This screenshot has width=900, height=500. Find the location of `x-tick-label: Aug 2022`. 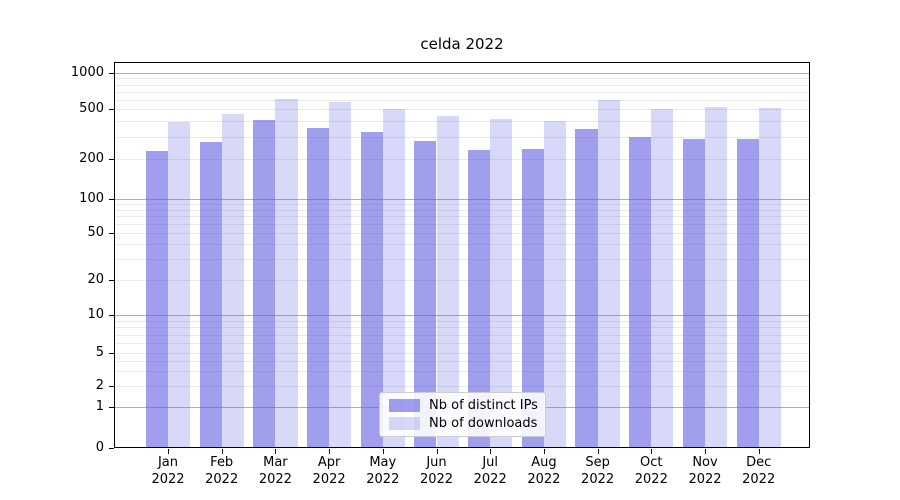

x-tick-label: Aug 2022 is located at coordinates (544, 471).